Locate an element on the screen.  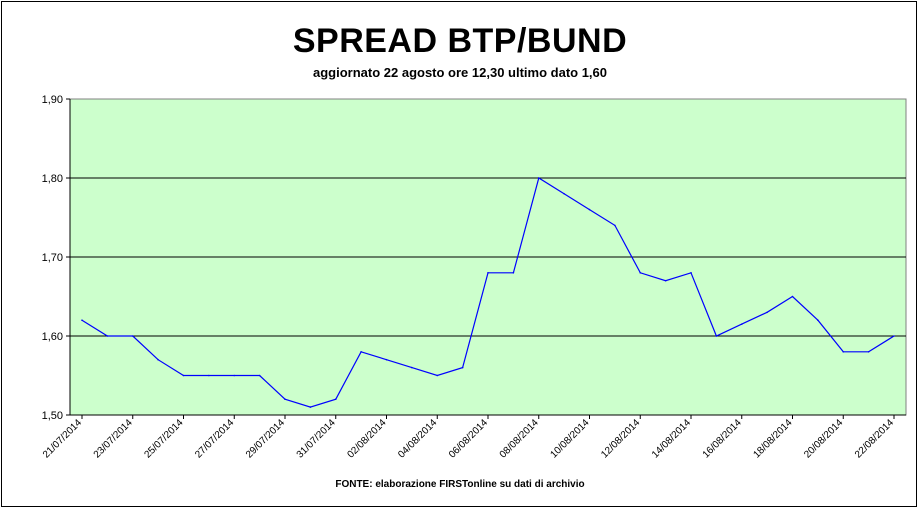
y-axis-ticks: 1,50 1,60 1,70 1,80 1,90 is located at coordinates (56, 258).